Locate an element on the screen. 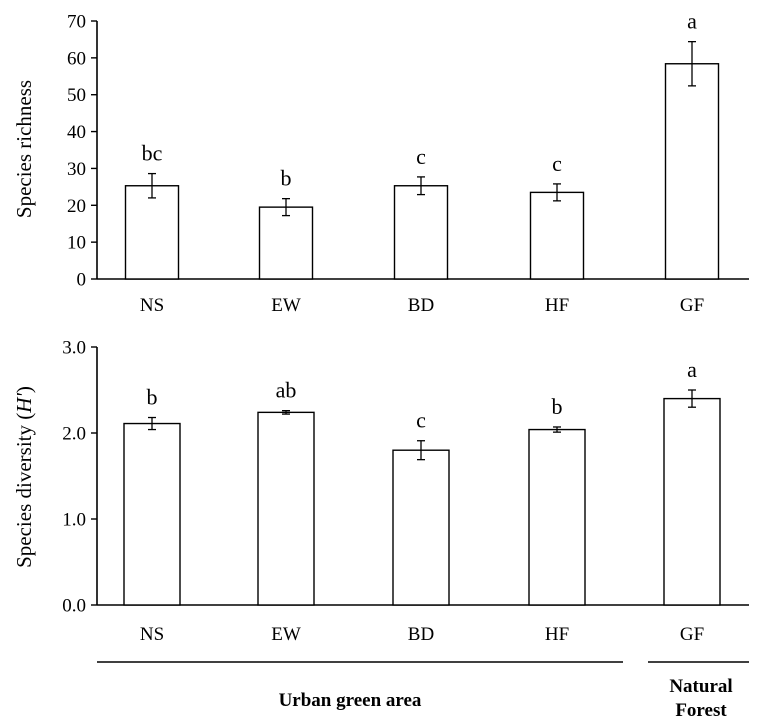 The height and width of the screenshot is (723, 760). richness-bar-gf is located at coordinates (692, 171).